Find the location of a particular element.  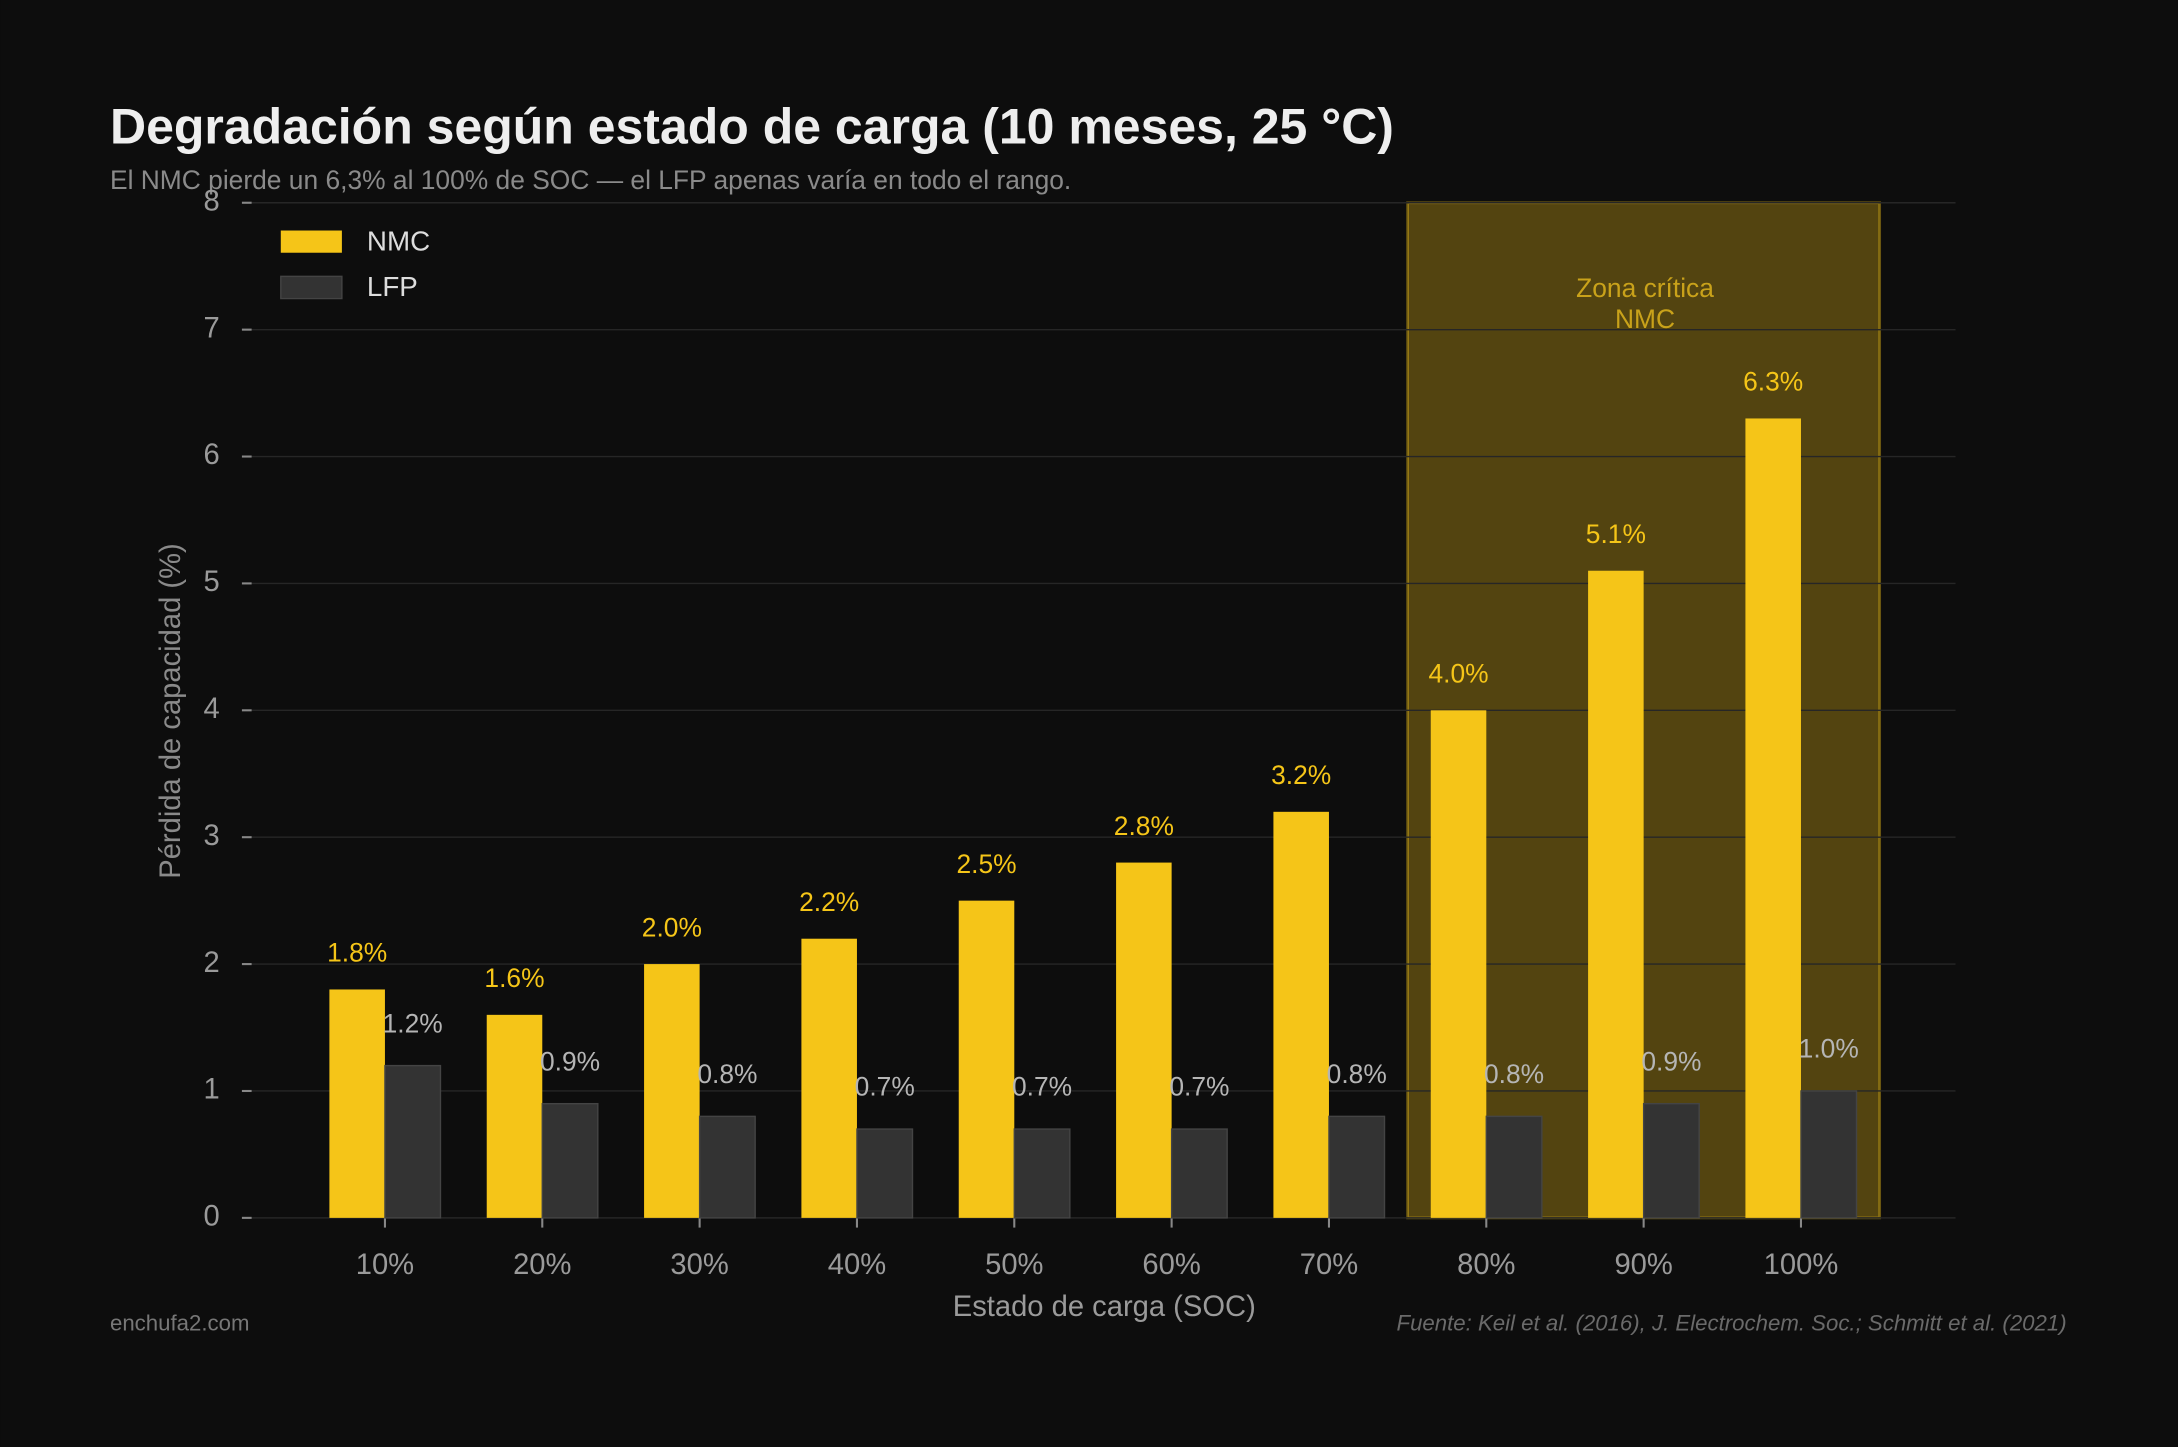

value-label: 1.2% is located at coordinates (413, 1023).